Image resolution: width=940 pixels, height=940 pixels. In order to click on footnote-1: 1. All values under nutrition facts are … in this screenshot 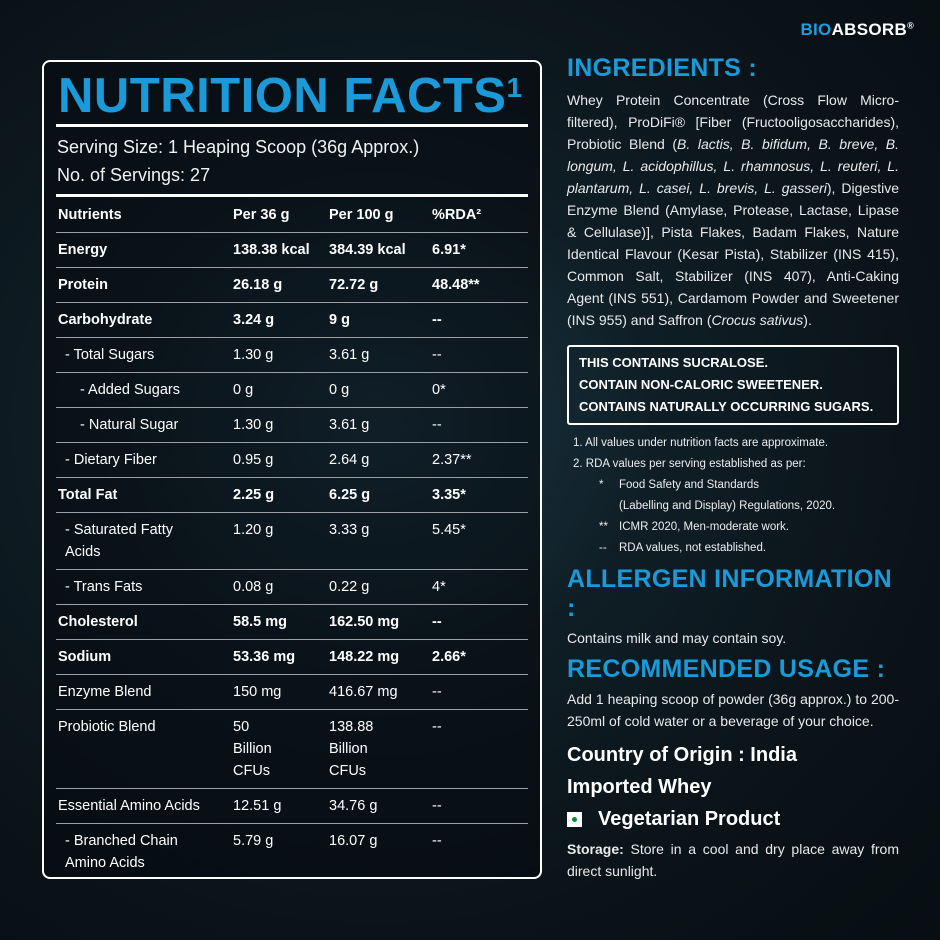, I will do `click(701, 443)`.